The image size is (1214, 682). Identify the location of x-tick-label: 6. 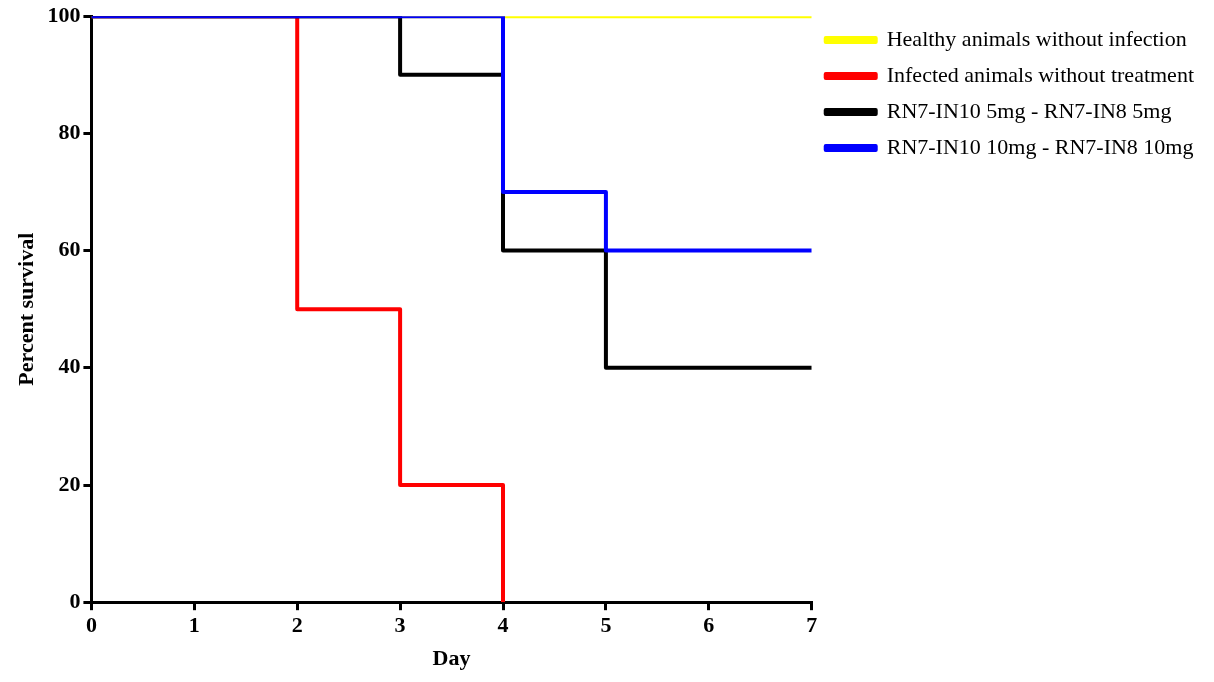
(709, 625).